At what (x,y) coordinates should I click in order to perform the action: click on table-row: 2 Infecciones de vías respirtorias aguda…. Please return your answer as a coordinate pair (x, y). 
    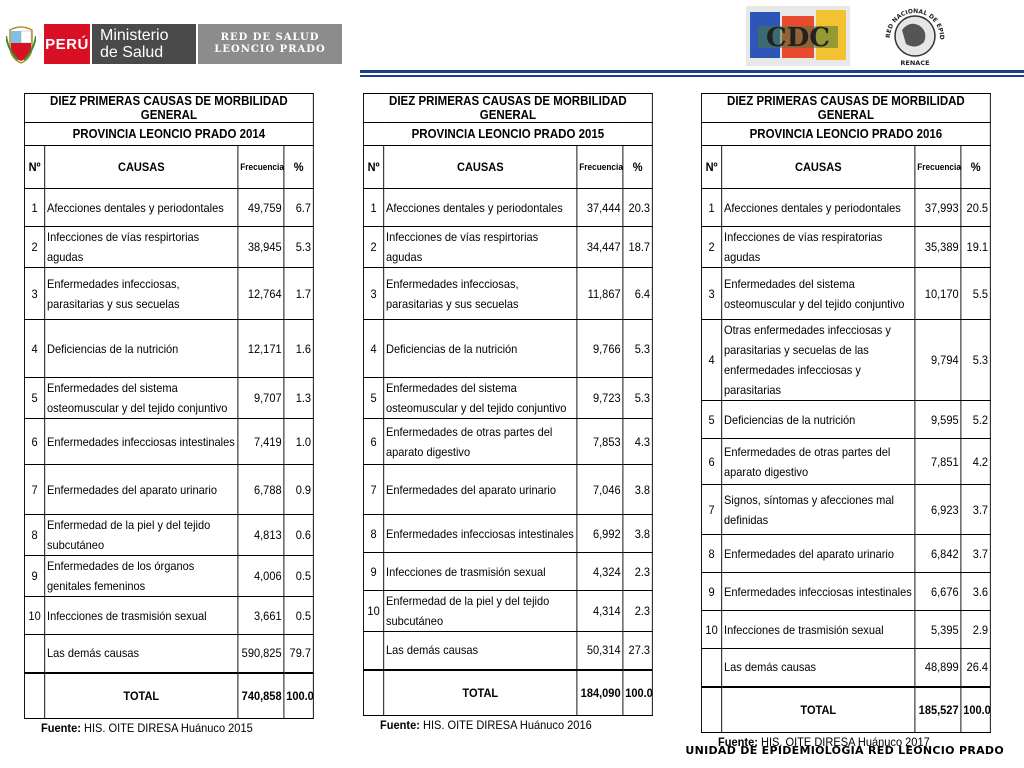
    Looking at the image, I should click on (507, 247).